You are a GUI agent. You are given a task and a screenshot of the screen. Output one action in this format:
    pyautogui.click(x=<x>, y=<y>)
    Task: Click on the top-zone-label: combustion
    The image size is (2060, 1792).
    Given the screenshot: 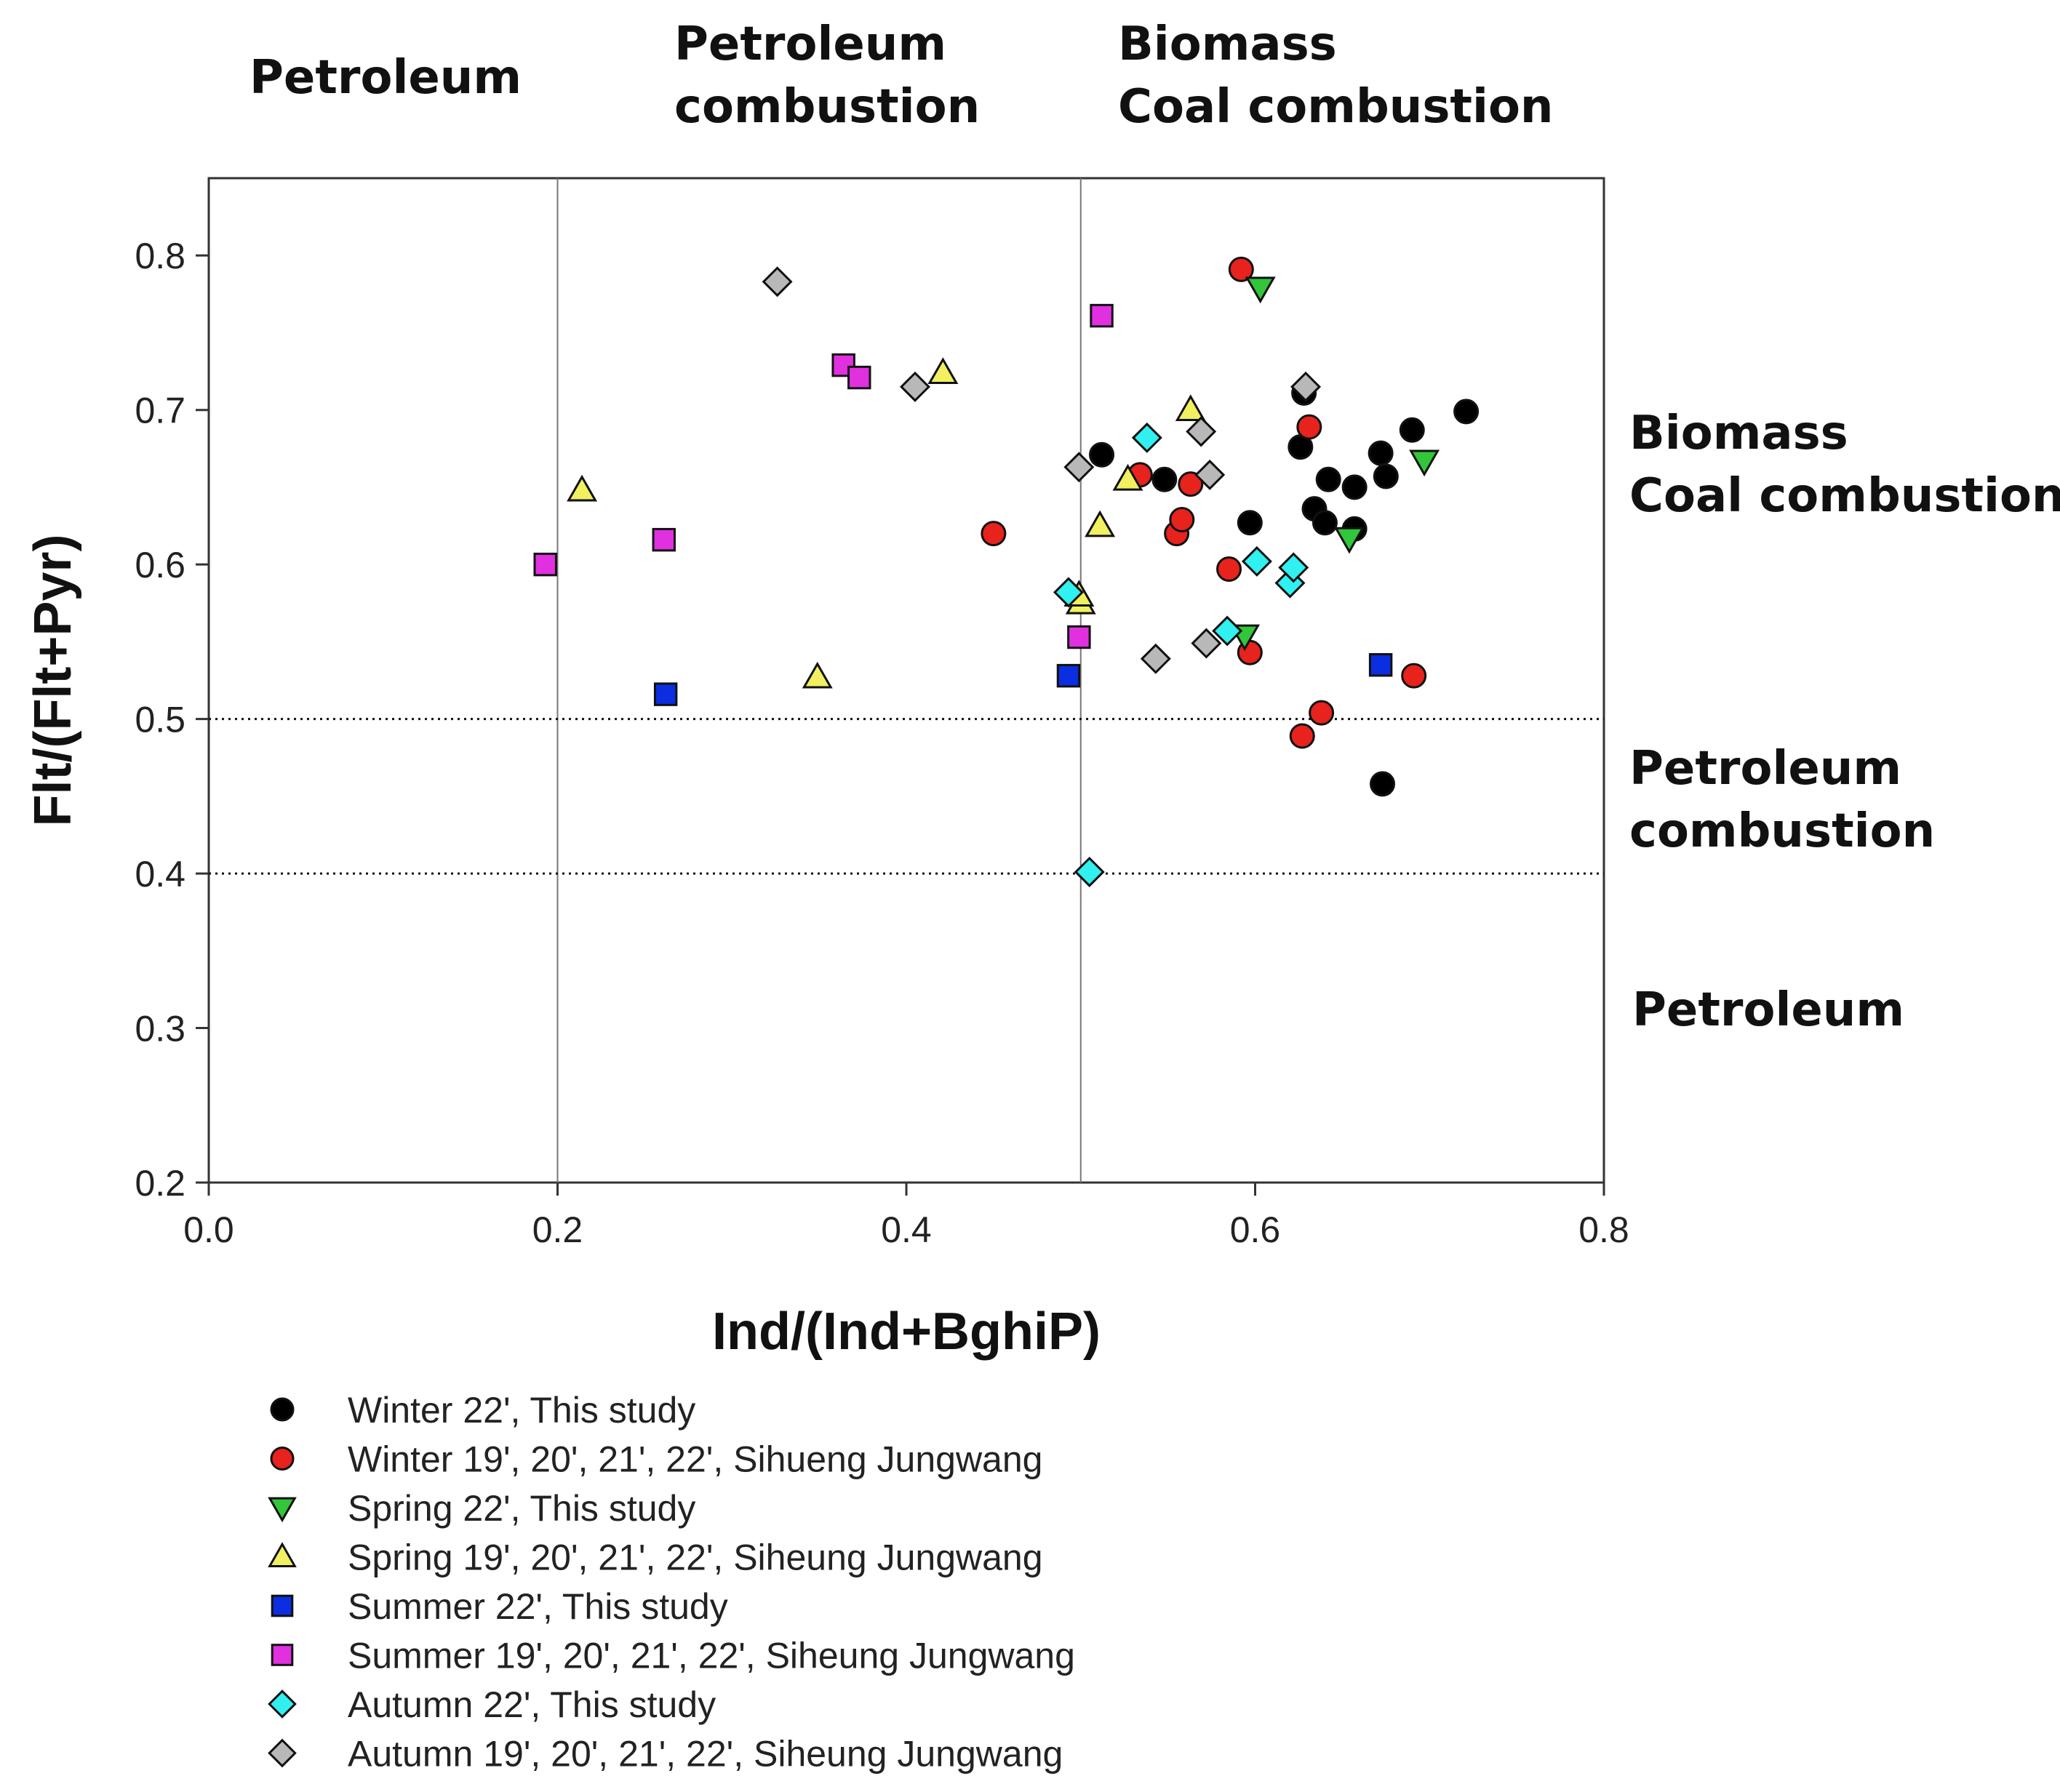 What is the action you would take?
    pyautogui.click(x=827, y=107)
    